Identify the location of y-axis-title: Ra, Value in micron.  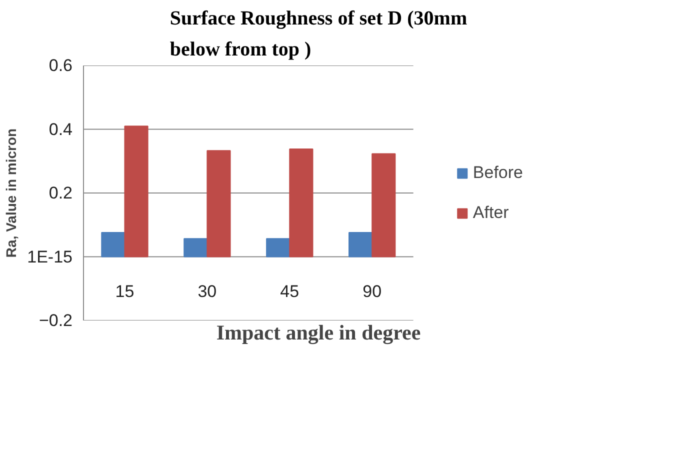
(11, 193).